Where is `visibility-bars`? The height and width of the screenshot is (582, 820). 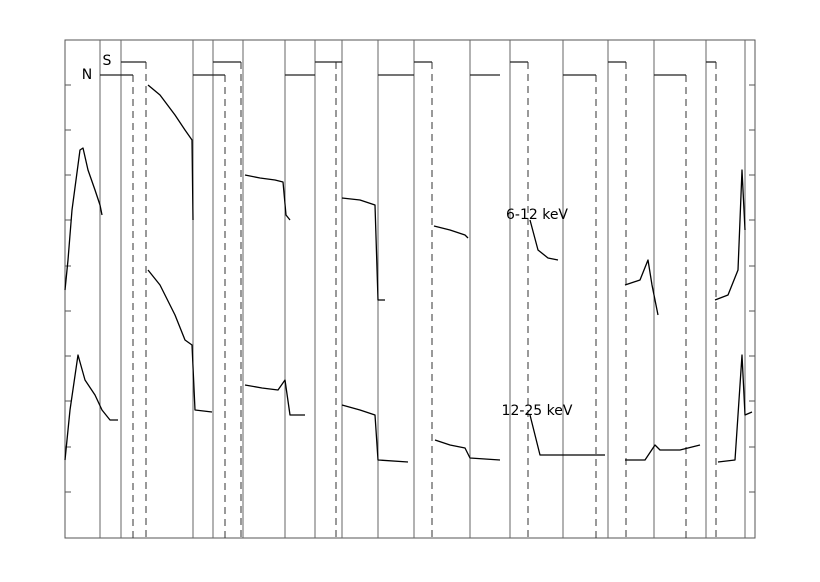 visibility-bars is located at coordinates (408, 68).